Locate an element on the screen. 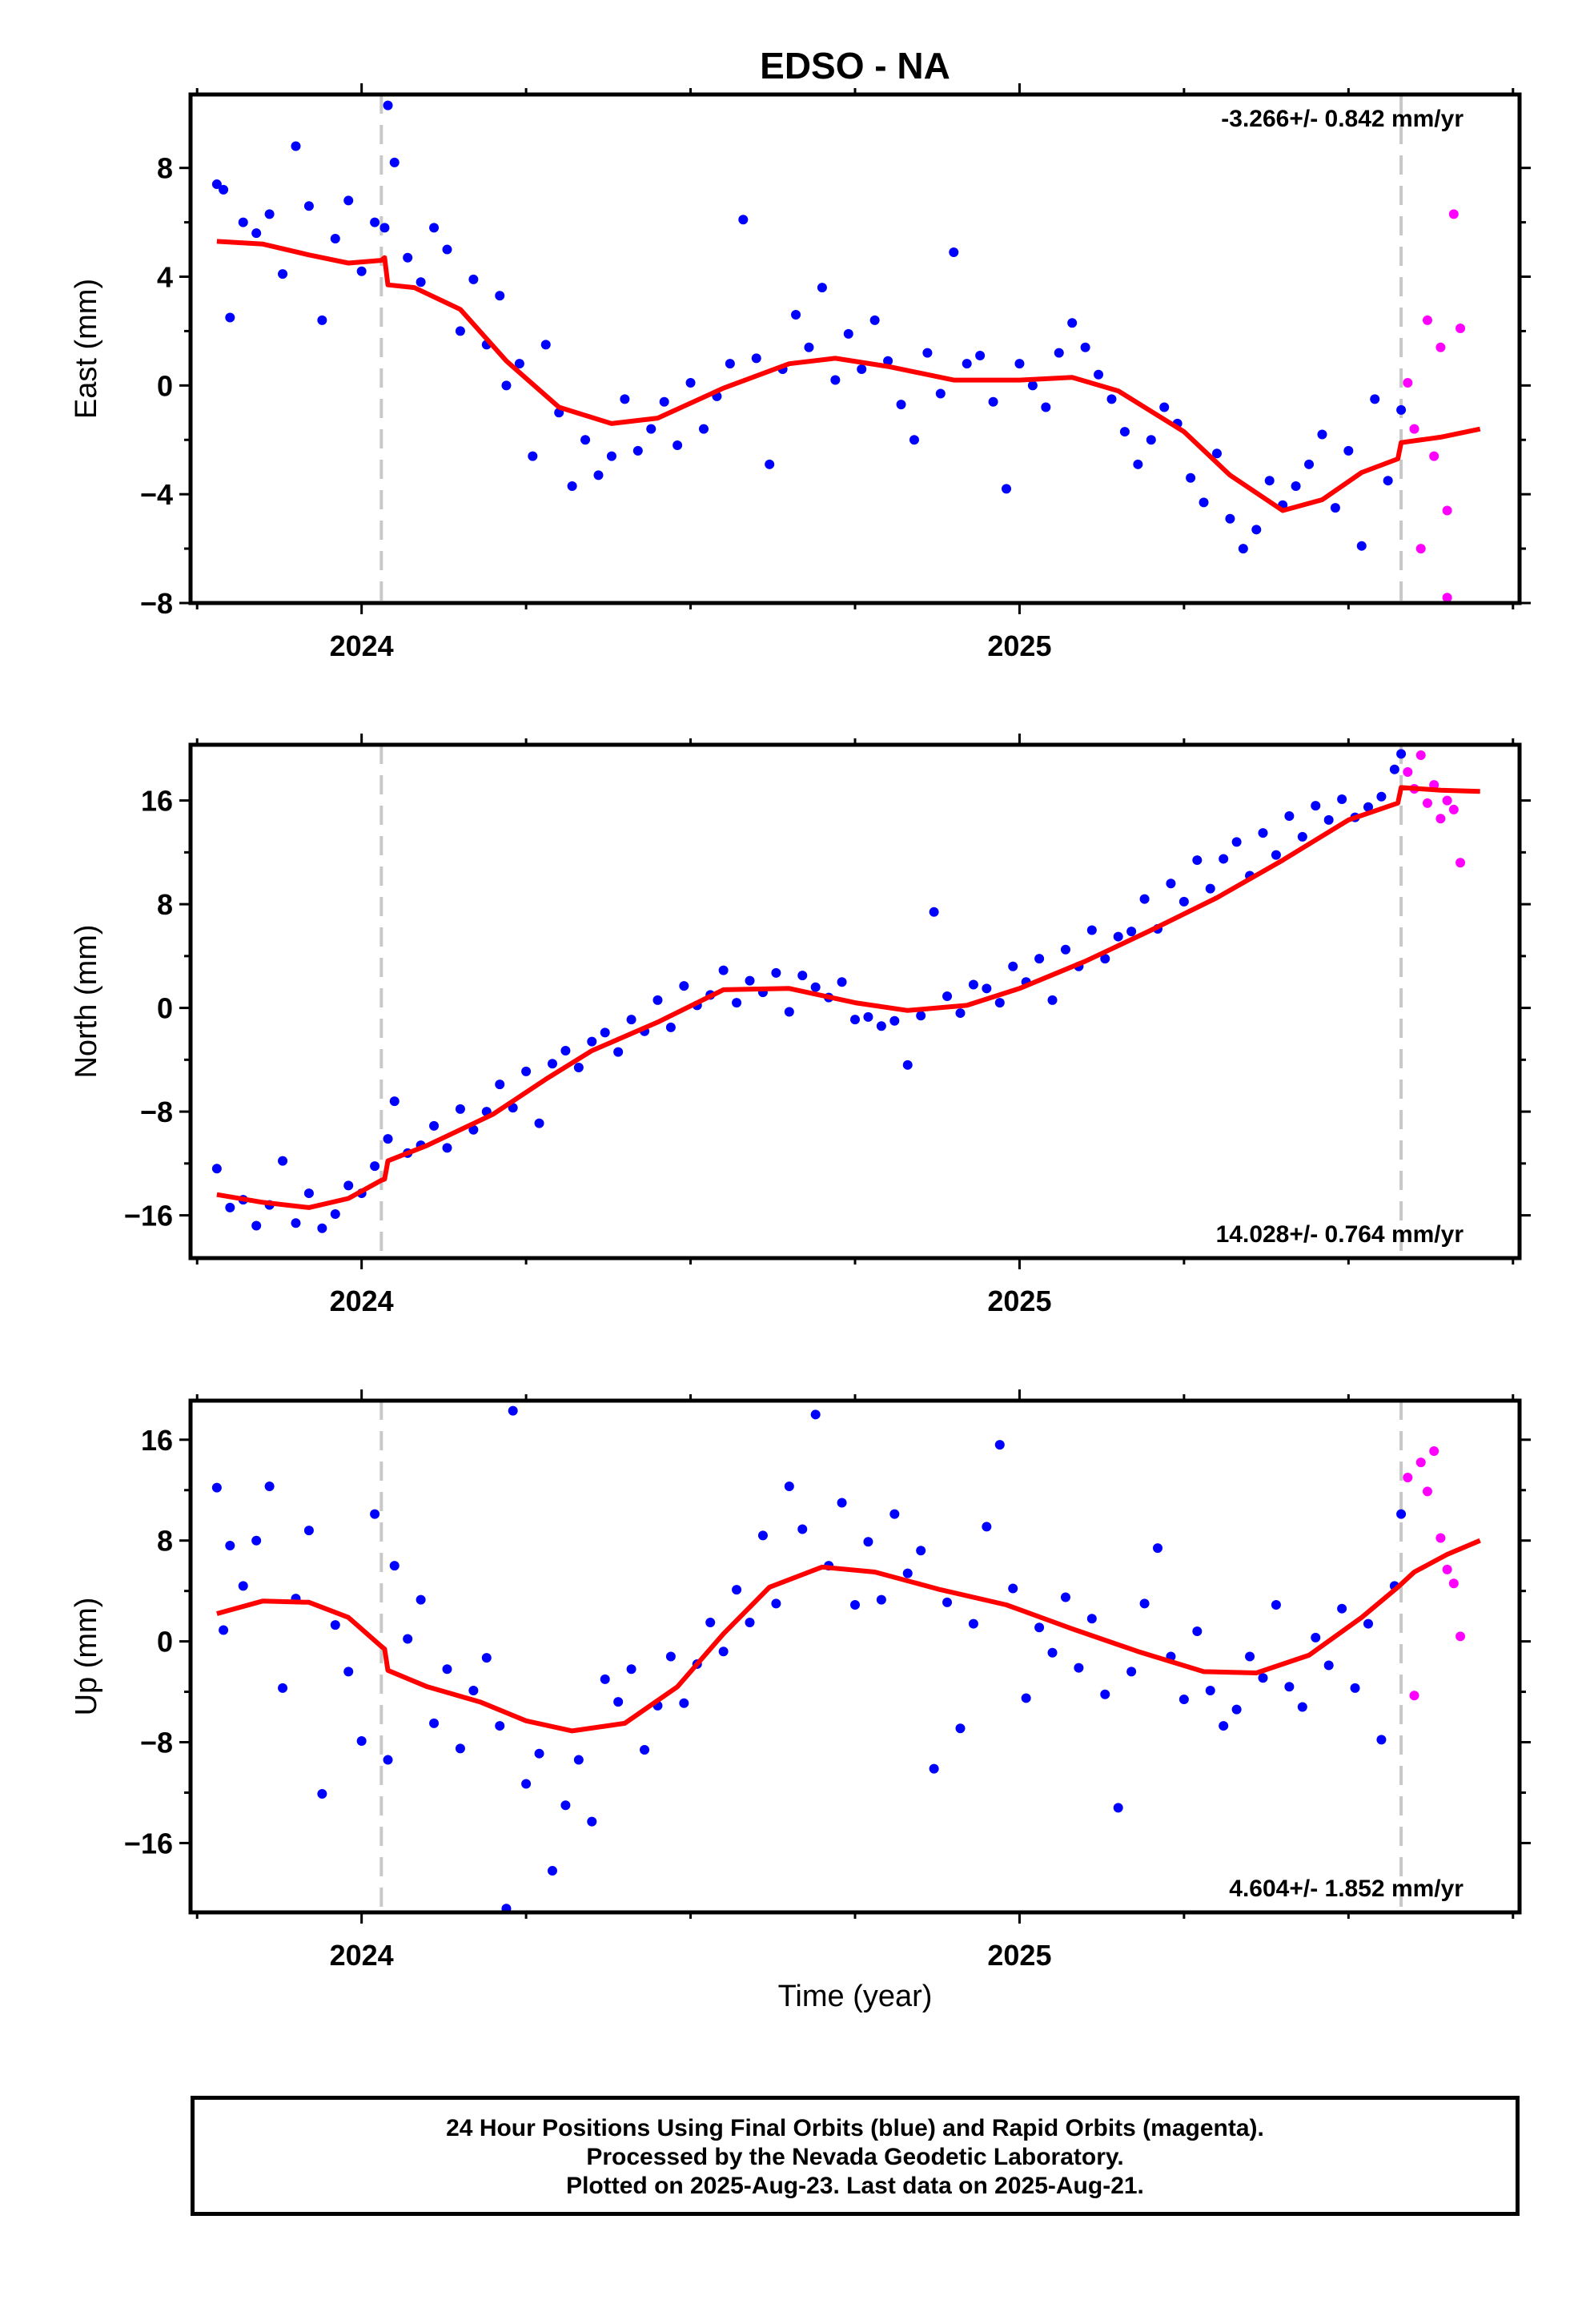 The image size is (1582, 2324). east-ylabel: East (mm) is located at coordinates (86, 349).